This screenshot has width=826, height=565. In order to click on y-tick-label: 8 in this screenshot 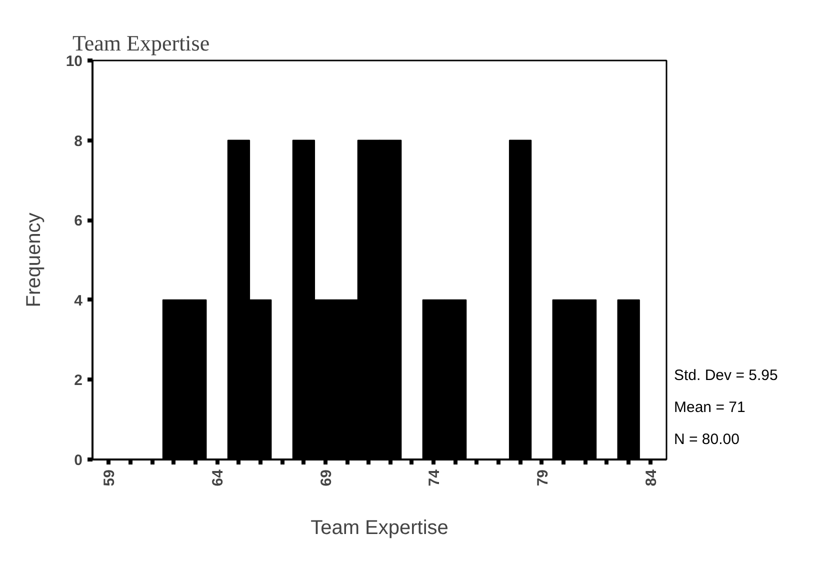, I will do `click(78, 141)`.